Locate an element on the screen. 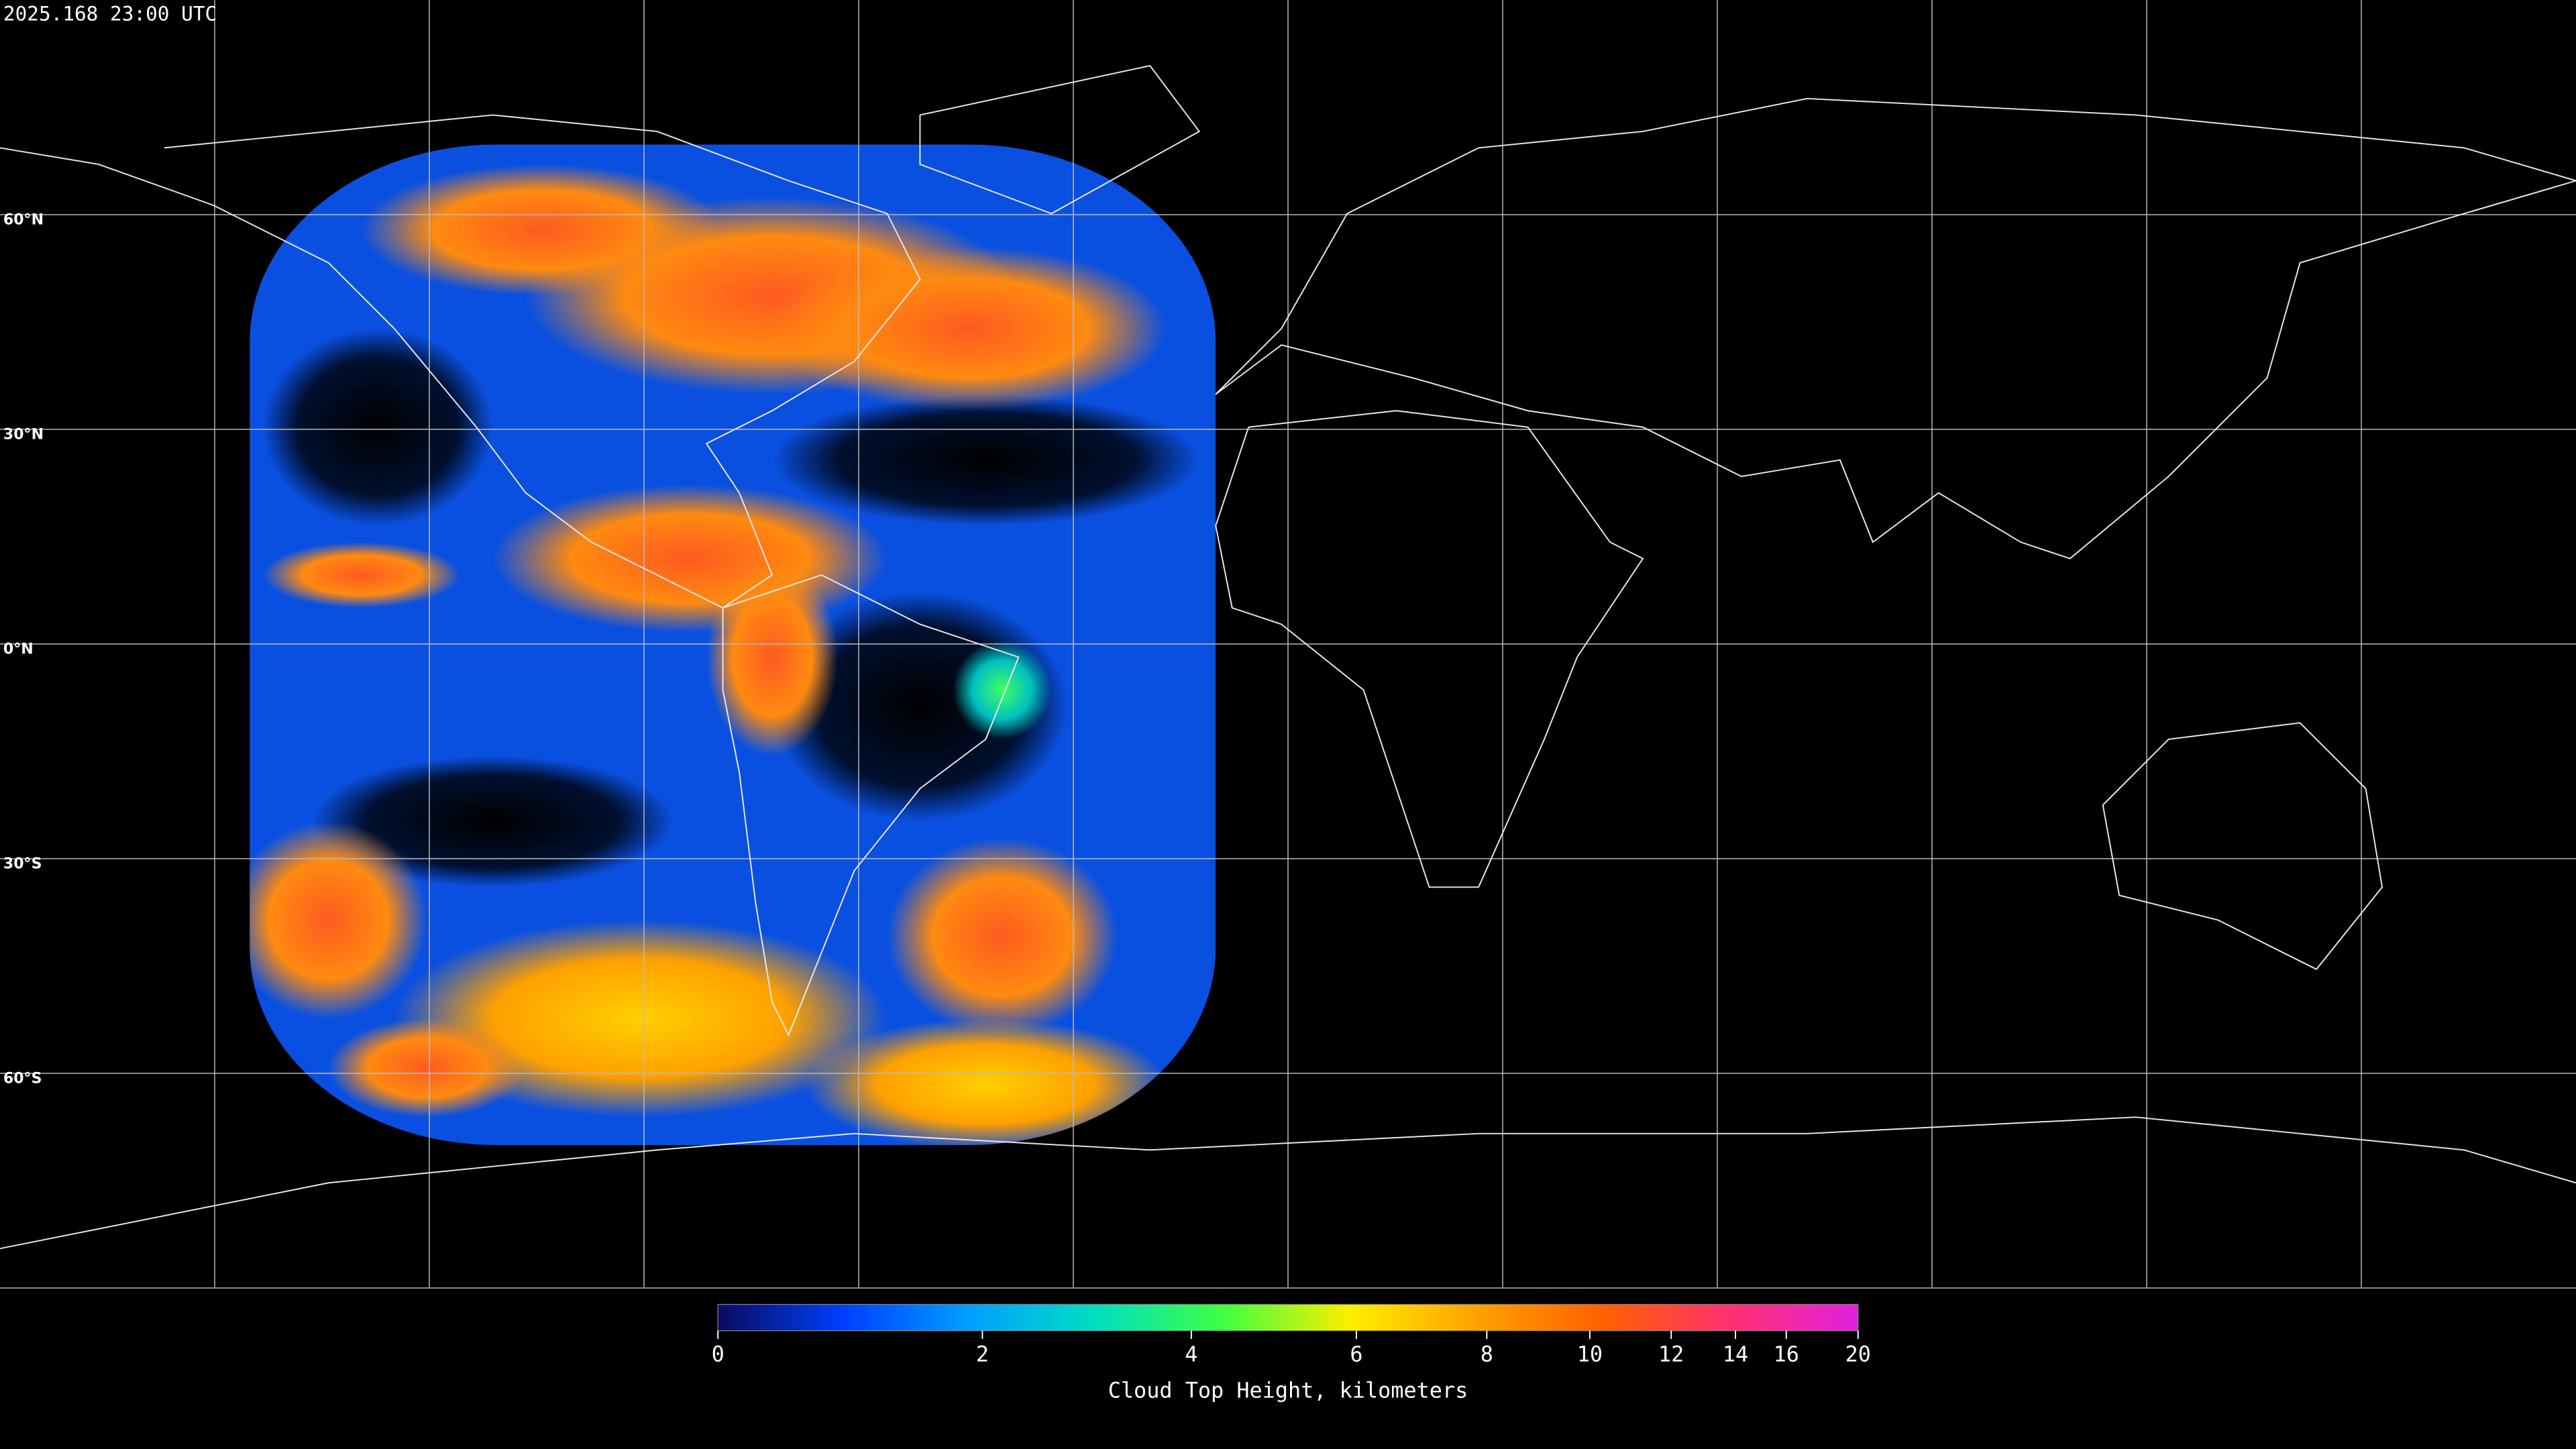  colorbar-tick-label: 12 is located at coordinates (1671, 1353).